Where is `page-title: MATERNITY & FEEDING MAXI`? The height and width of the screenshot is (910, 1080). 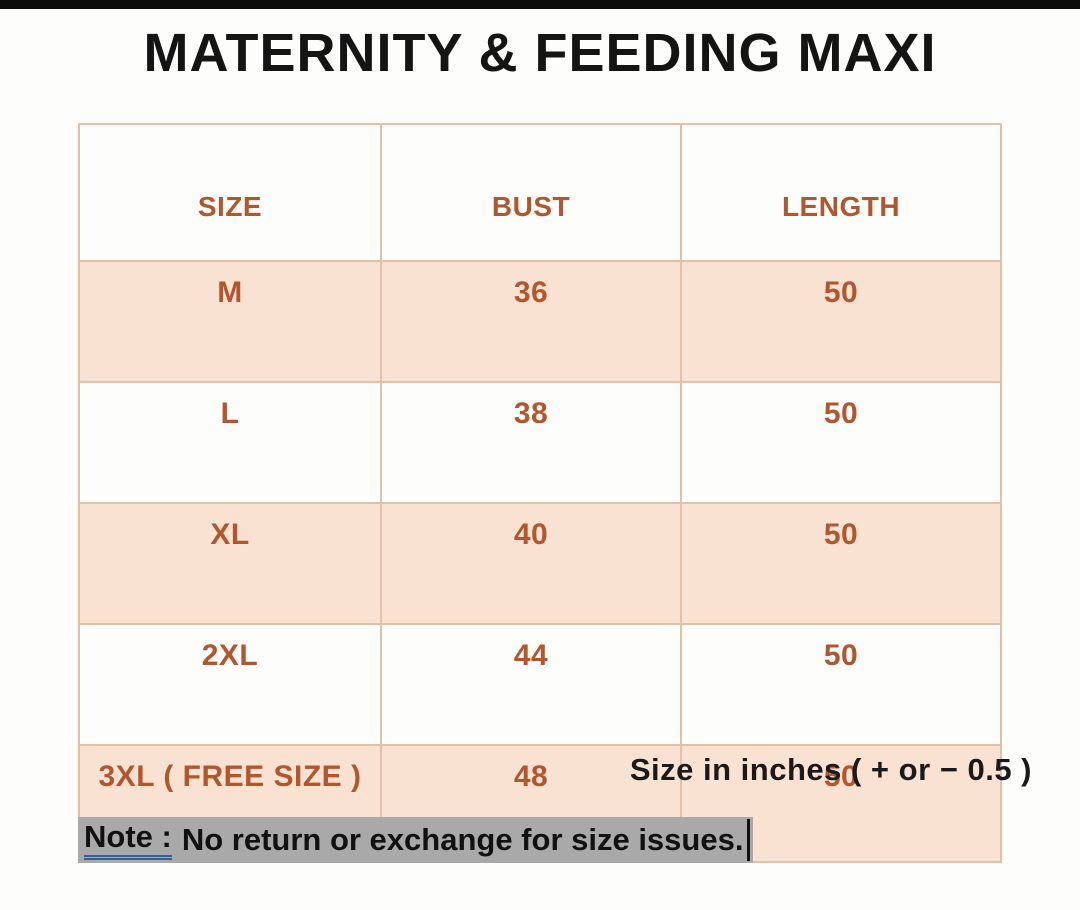 page-title: MATERNITY & FEEDING MAXI is located at coordinates (540, 53).